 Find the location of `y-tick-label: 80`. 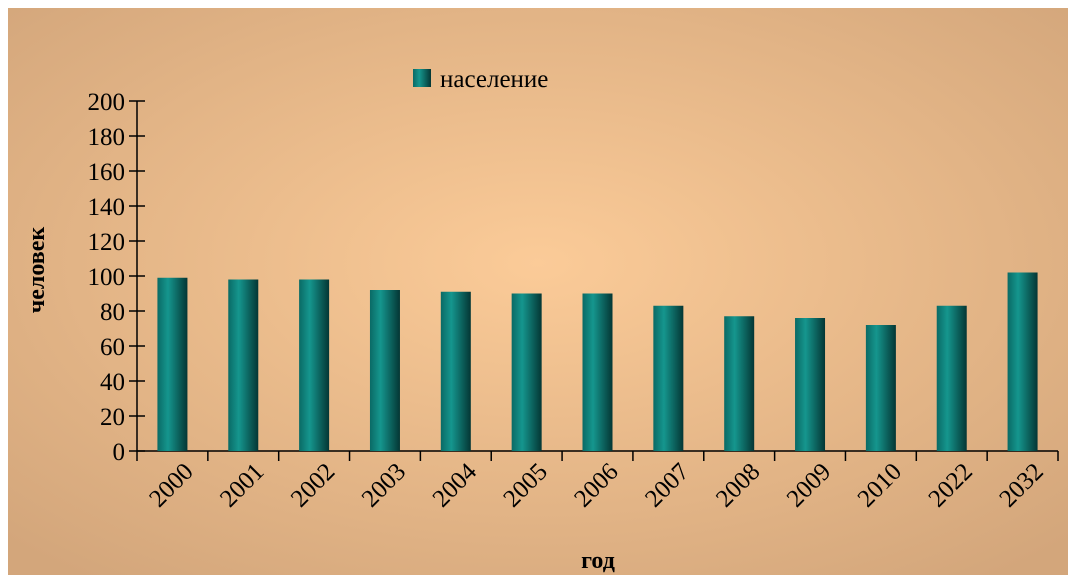

y-tick-label: 80 is located at coordinates (112, 312).